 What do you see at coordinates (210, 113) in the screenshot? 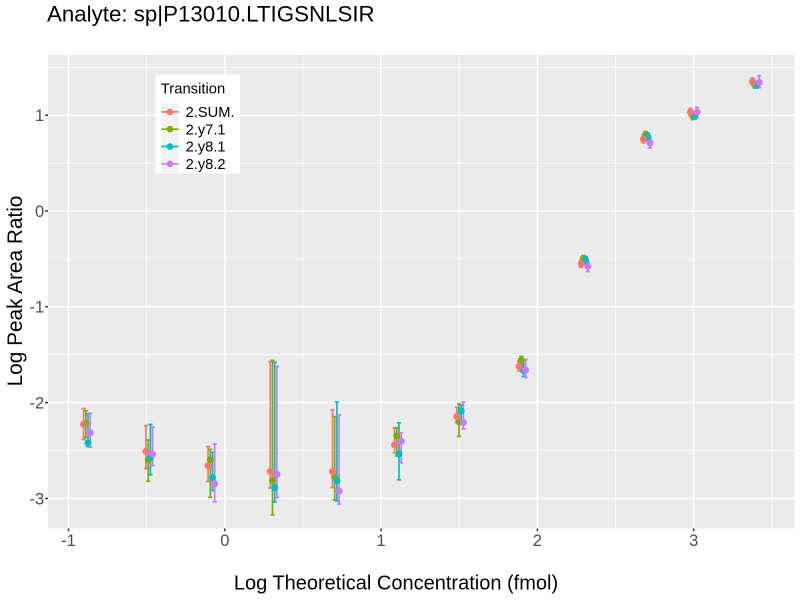
I see `svg-text: 2.SUM.` at bounding box center [210, 113].